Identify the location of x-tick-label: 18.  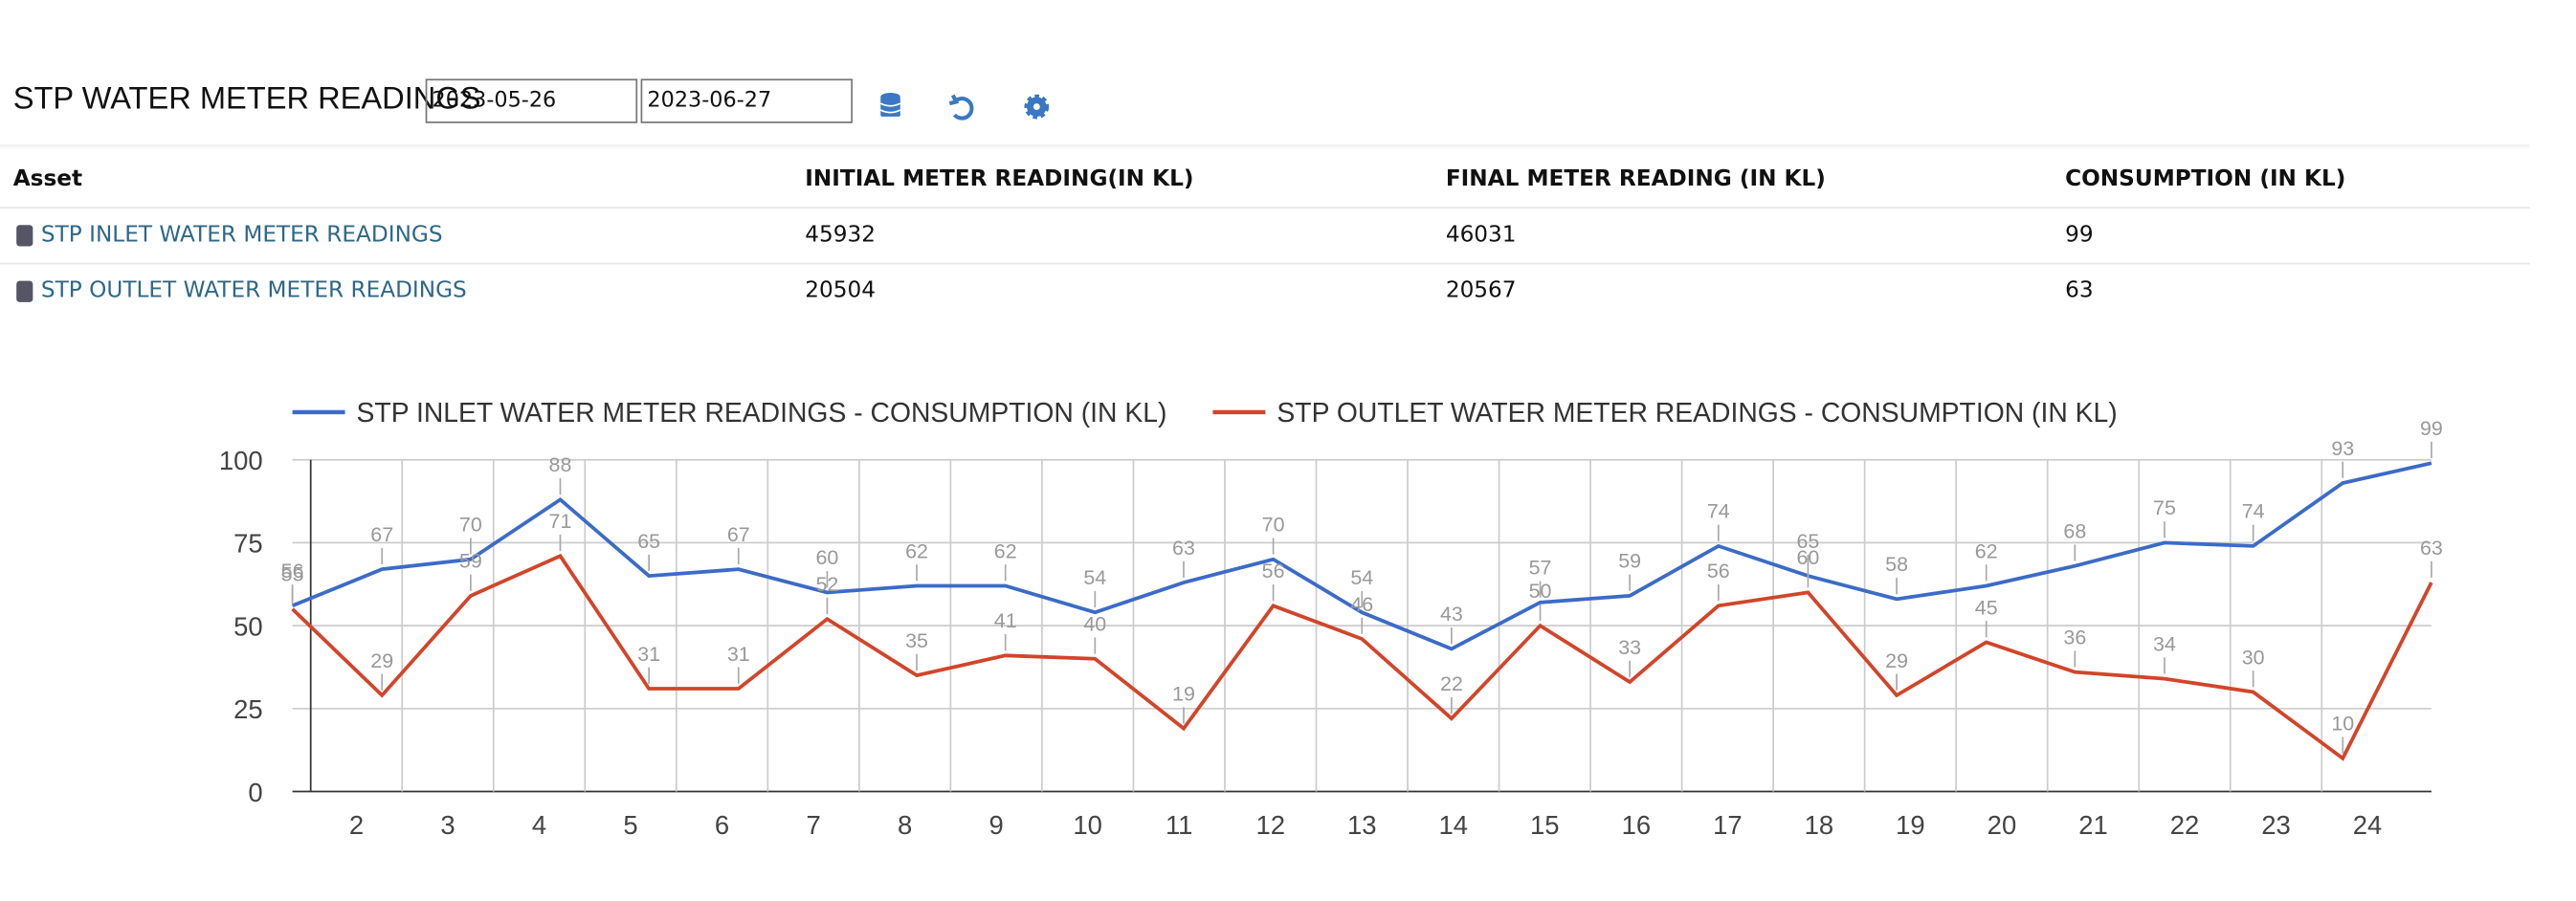
(1819, 825).